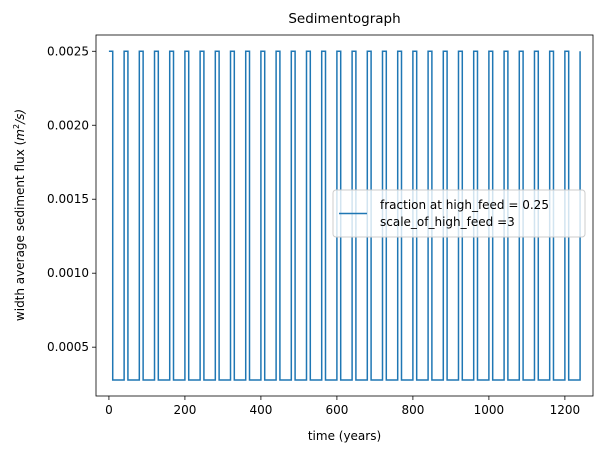  What do you see at coordinates (344, 436) in the screenshot?
I see `x-axis-label: time (years)` at bounding box center [344, 436].